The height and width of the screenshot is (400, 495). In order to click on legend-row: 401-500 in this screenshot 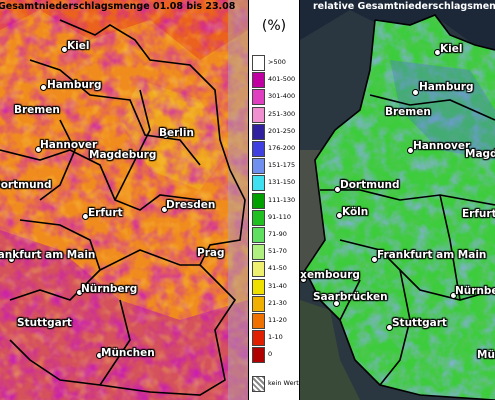, I will do `click(276, 80)`.